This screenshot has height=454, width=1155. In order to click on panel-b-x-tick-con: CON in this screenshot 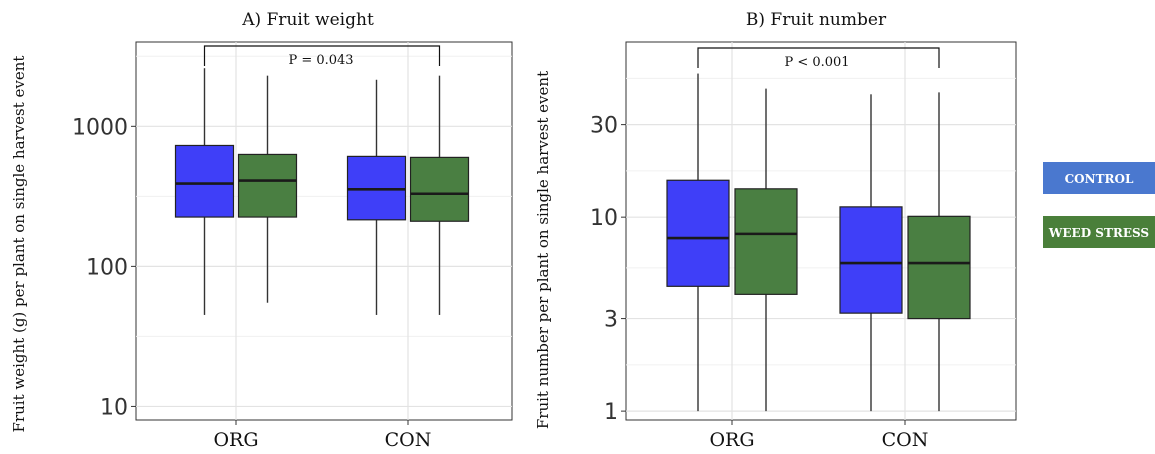, I will do `click(905, 440)`.